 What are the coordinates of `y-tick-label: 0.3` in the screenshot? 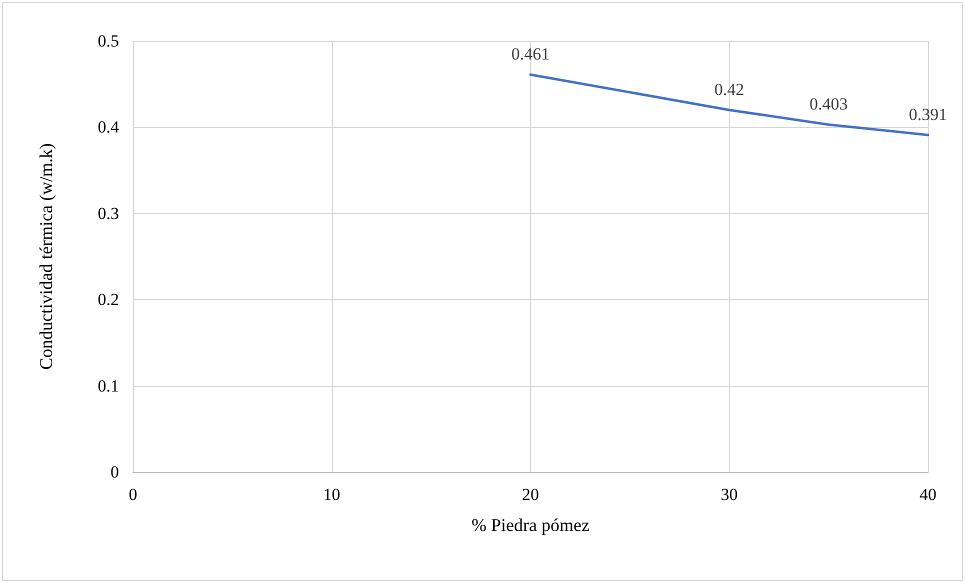 It's located at (108, 213).